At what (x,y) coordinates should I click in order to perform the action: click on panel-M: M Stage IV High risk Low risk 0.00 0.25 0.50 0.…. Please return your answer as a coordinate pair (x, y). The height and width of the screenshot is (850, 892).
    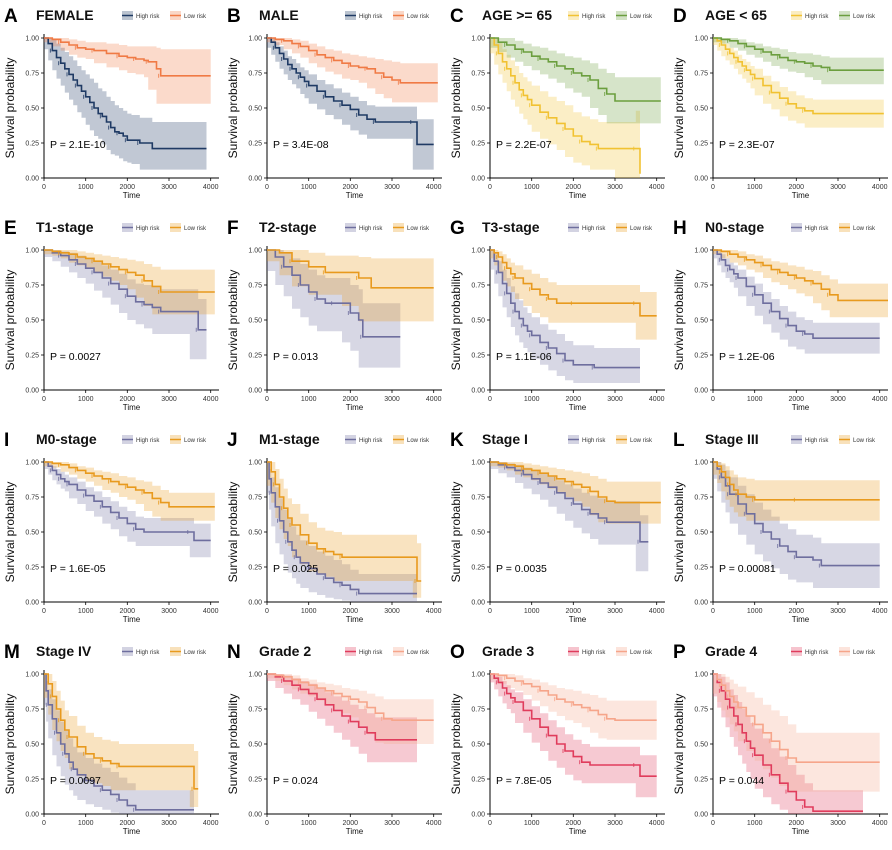
    Looking at the image, I should click on (111, 739).